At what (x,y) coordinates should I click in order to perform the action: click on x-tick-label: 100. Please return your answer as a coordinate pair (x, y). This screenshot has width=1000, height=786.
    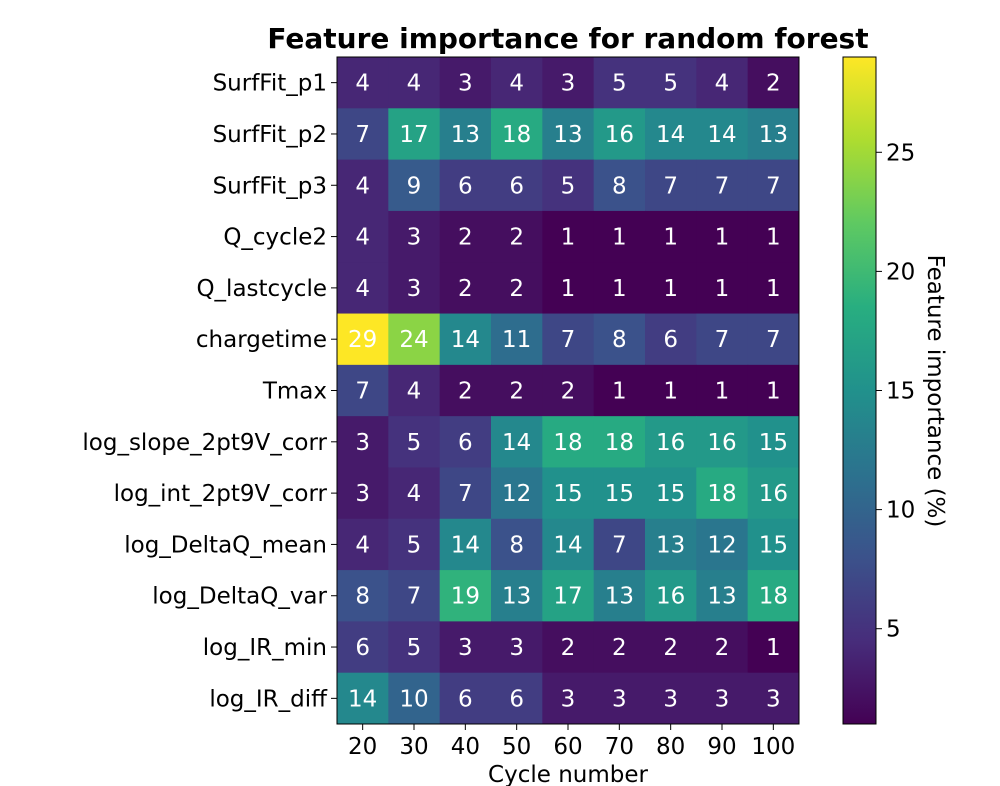
    Looking at the image, I should click on (773, 747).